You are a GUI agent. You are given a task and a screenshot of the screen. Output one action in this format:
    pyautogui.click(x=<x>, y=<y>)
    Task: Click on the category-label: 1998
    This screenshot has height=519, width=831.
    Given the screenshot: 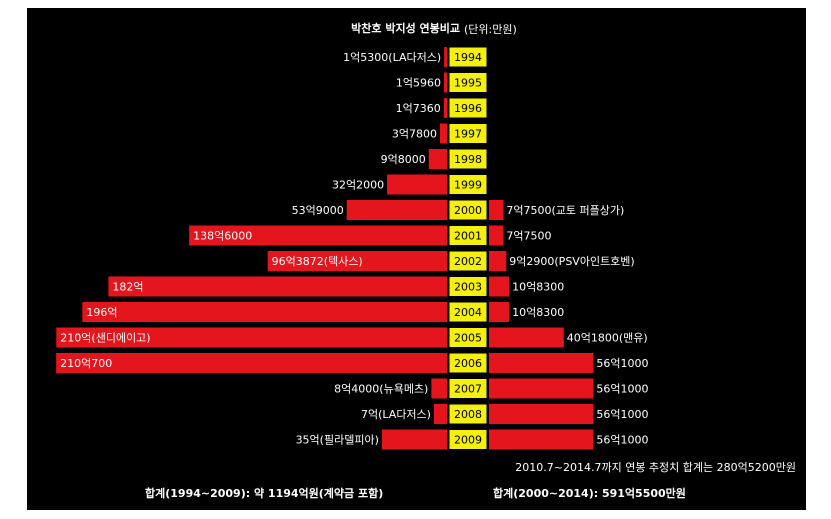 What is the action you would take?
    pyautogui.click(x=468, y=159)
    